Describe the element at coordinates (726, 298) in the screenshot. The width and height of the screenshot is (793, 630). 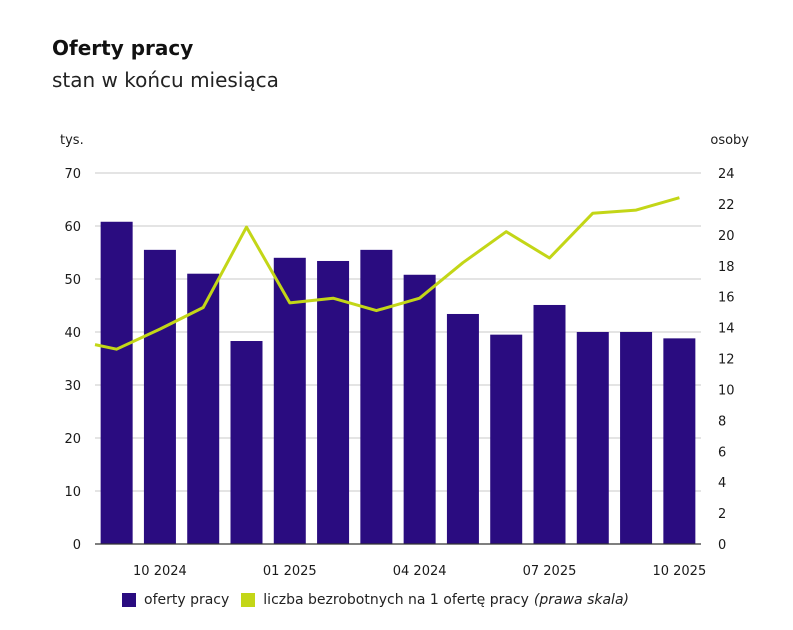
I see `right-tick-label: 16` at that location.